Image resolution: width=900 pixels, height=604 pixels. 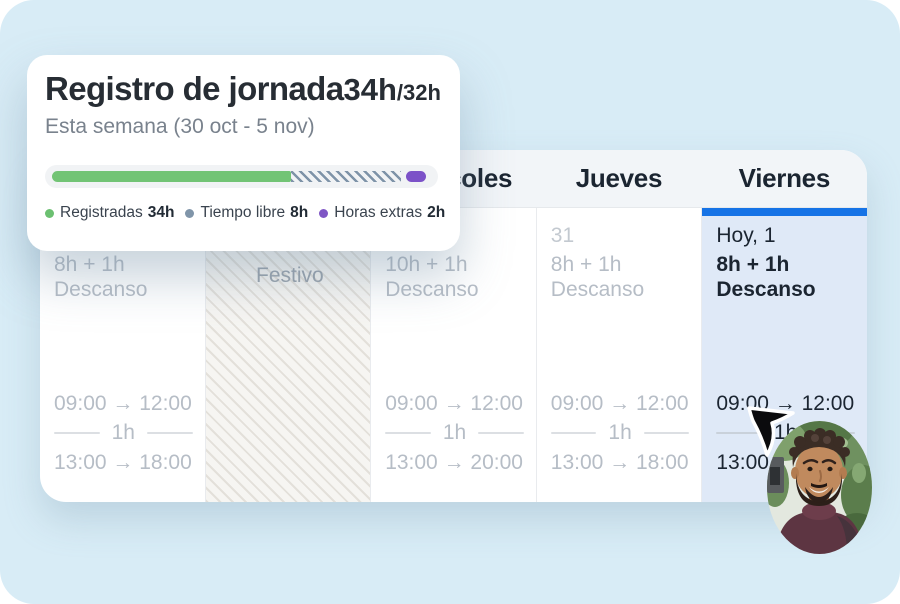 What do you see at coordinates (370, 89) in the screenshot?
I see `hours-registered: 34h` at bounding box center [370, 89].